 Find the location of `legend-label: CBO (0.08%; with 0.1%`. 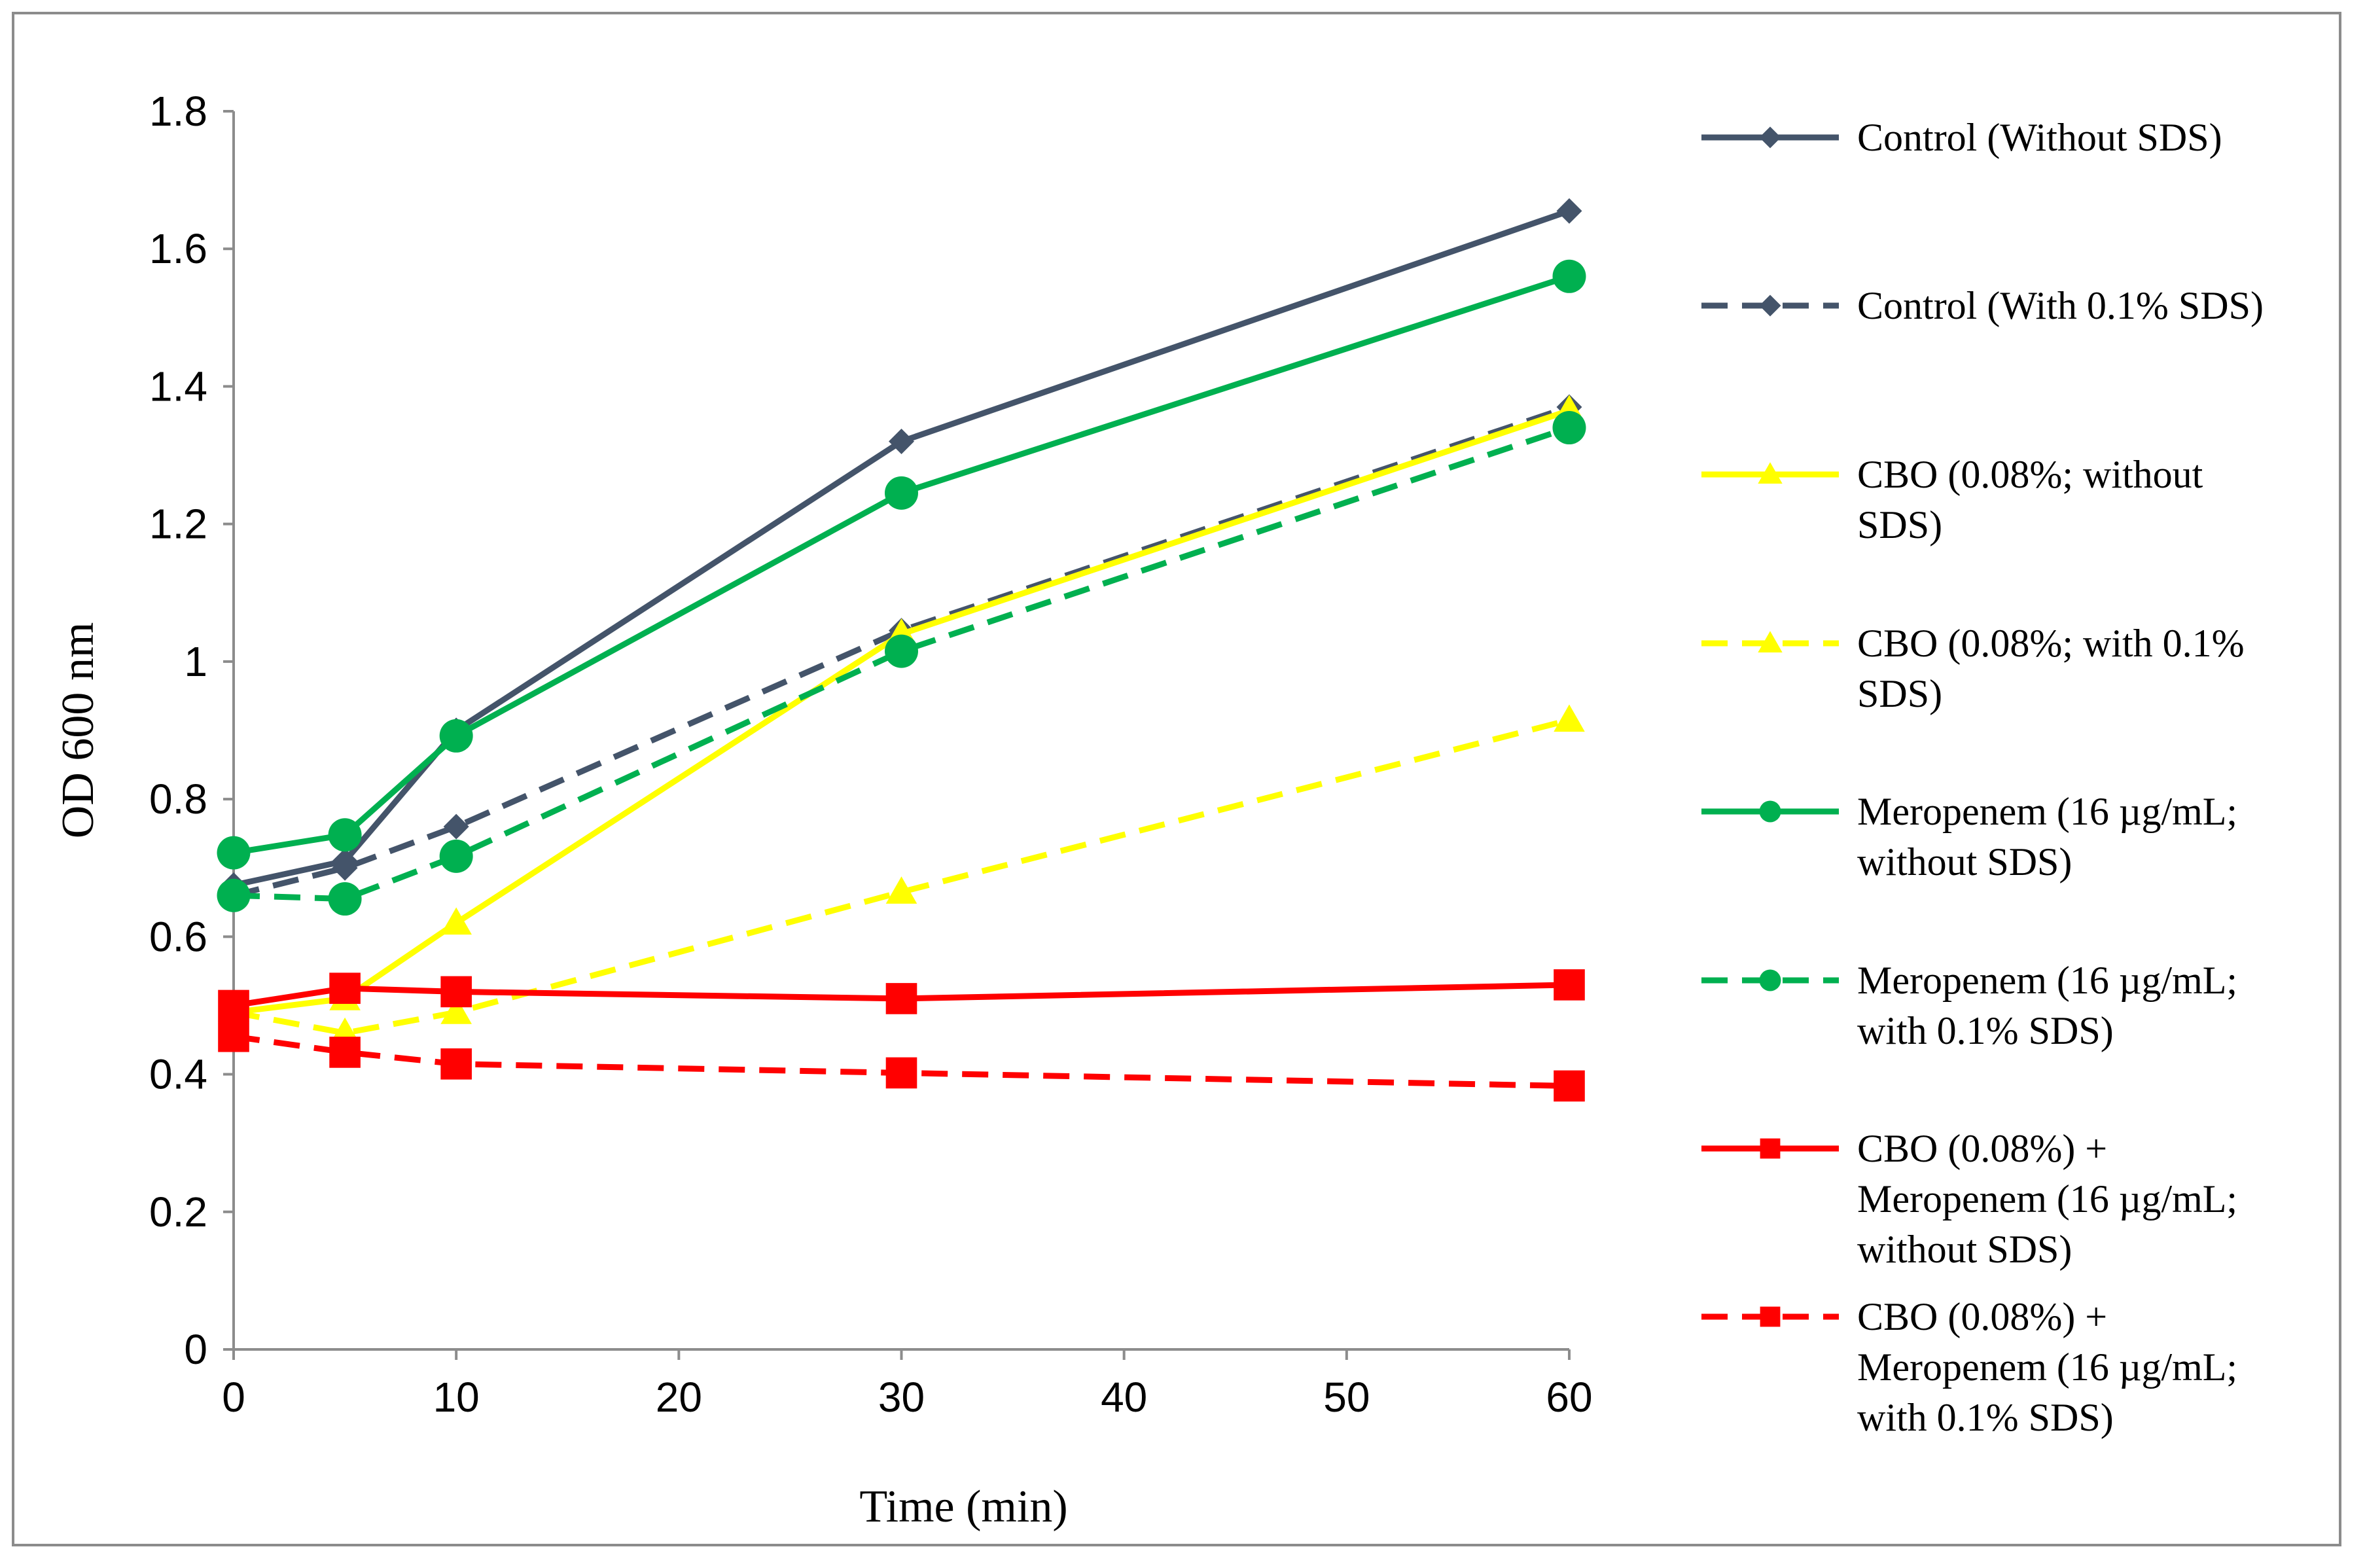

legend-label: CBO (0.08%; with 0.1% is located at coordinates (2051, 644).